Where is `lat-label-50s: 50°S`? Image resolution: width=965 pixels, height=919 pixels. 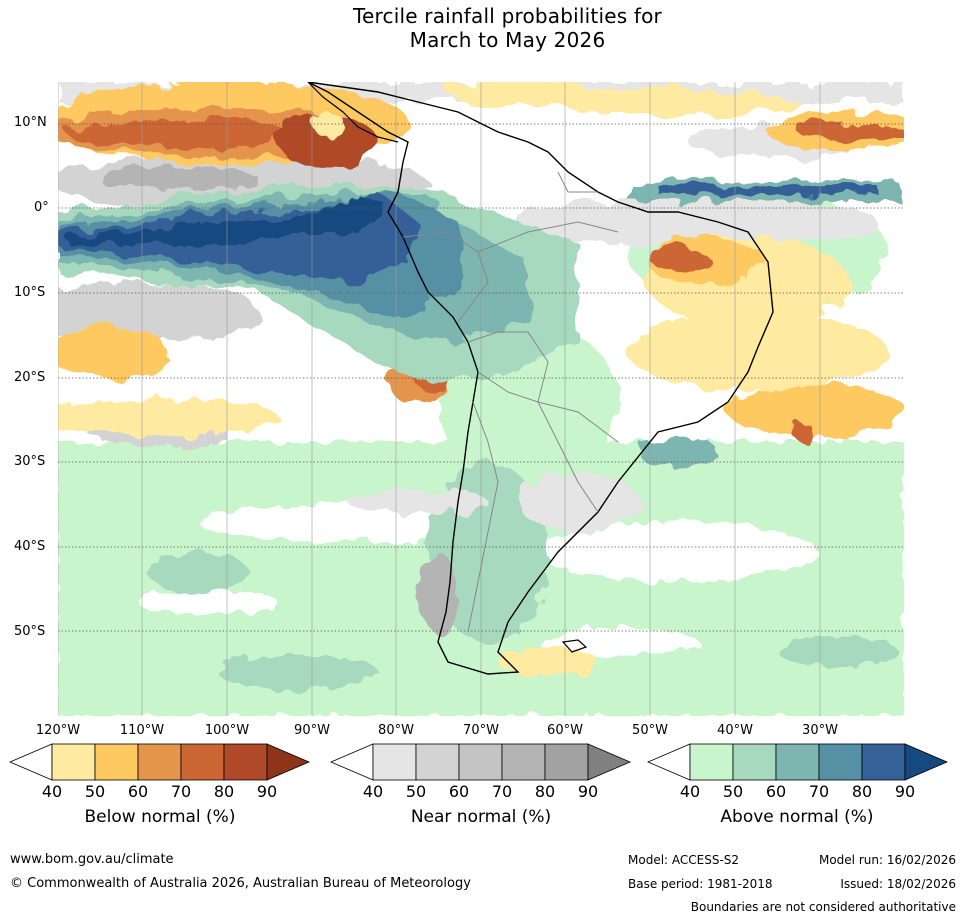 lat-label-50s: 50°S is located at coordinates (30, 631).